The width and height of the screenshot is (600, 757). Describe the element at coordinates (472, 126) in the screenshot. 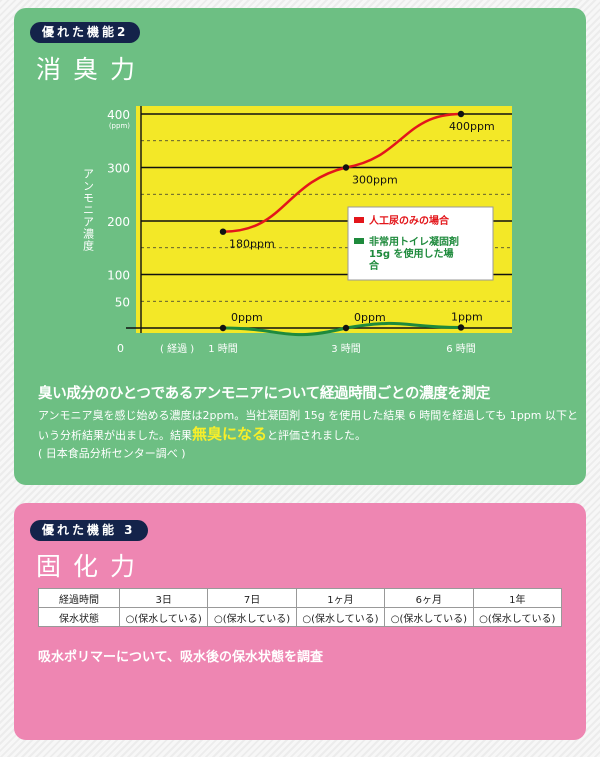

I see `data-label: 400ppm` at that location.